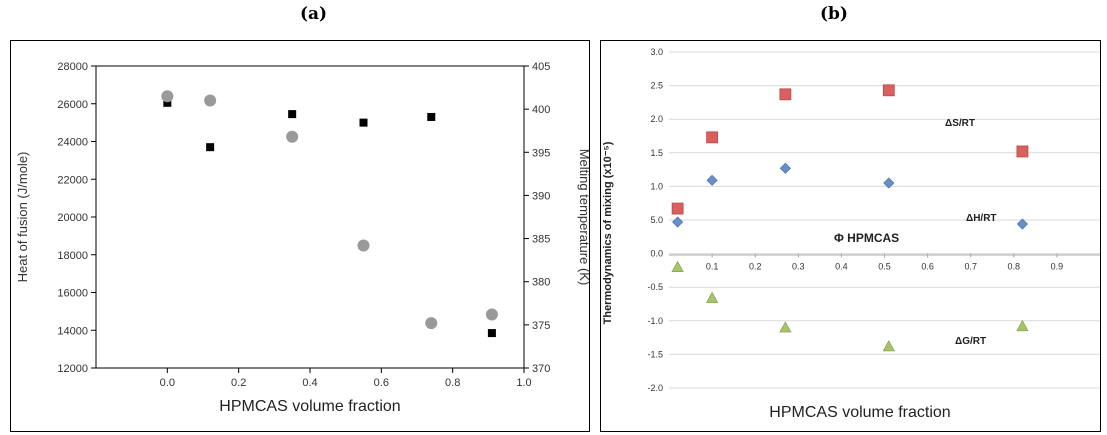  Describe the element at coordinates (656, 153) in the screenshot. I see `chart-b-y-tick-label: 1.5` at that location.